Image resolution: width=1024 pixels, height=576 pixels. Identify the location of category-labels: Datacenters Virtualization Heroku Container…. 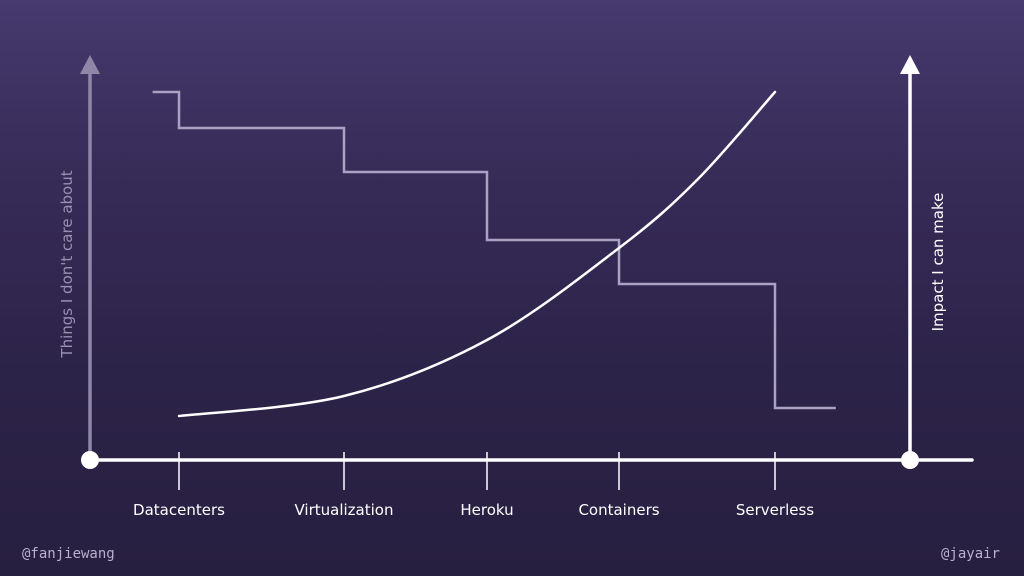
(473, 510).